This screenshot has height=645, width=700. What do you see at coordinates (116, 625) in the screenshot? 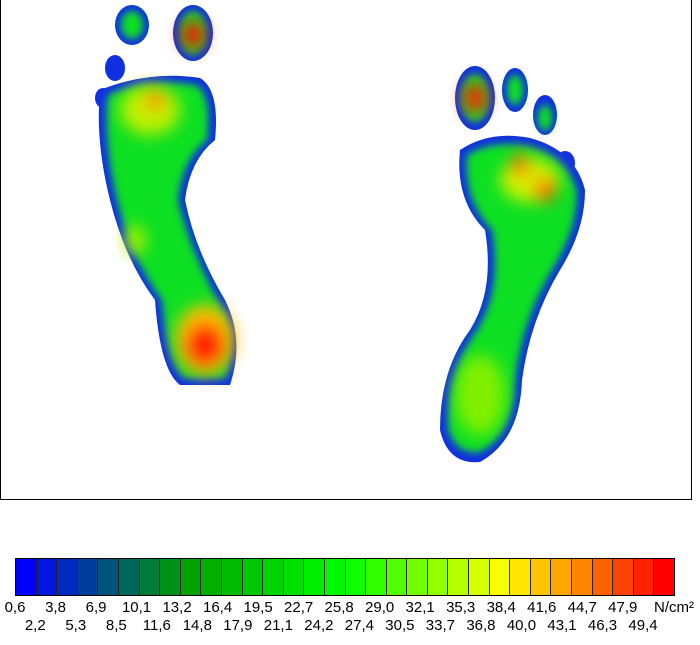
I see `colorbar-tick-label: 8,5` at bounding box center [116, 625].